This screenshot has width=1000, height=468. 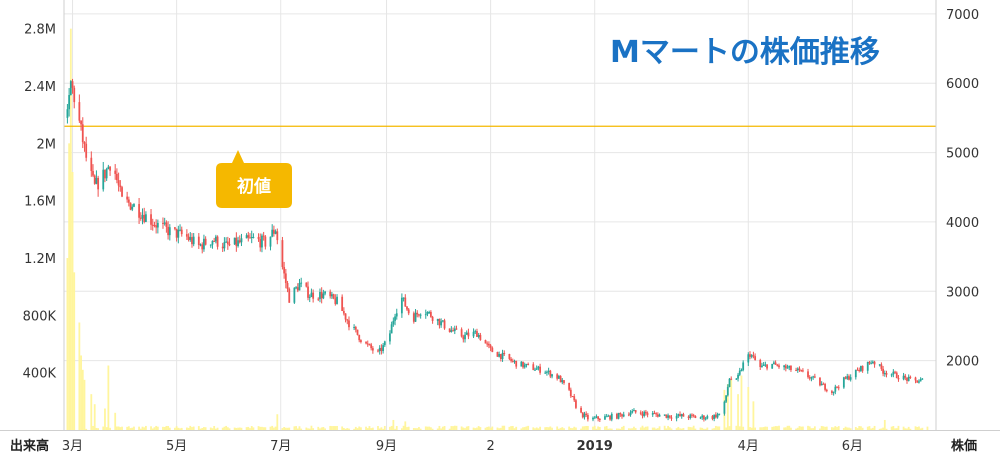 I want to click on x-tick-label: 7月, so click(x=280, y=446).